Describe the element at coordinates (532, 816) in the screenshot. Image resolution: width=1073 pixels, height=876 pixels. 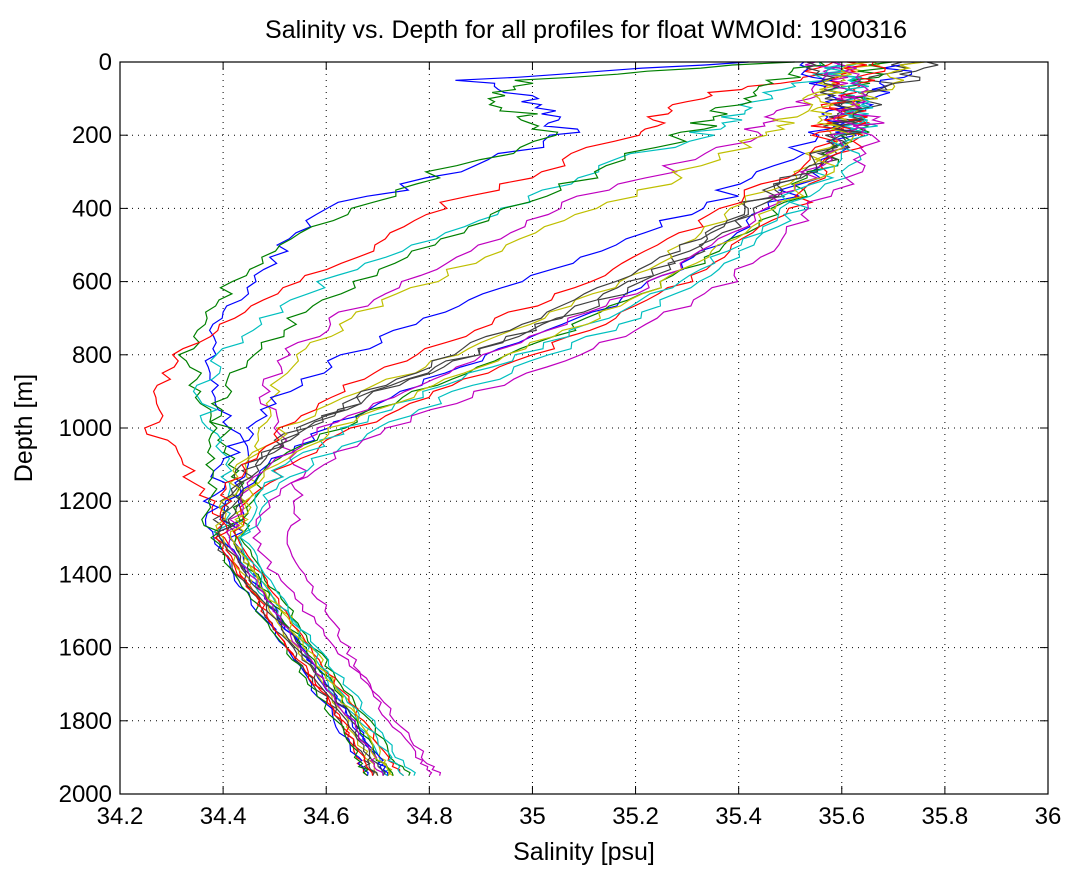
I see `x-tick-label: 35` at that location.